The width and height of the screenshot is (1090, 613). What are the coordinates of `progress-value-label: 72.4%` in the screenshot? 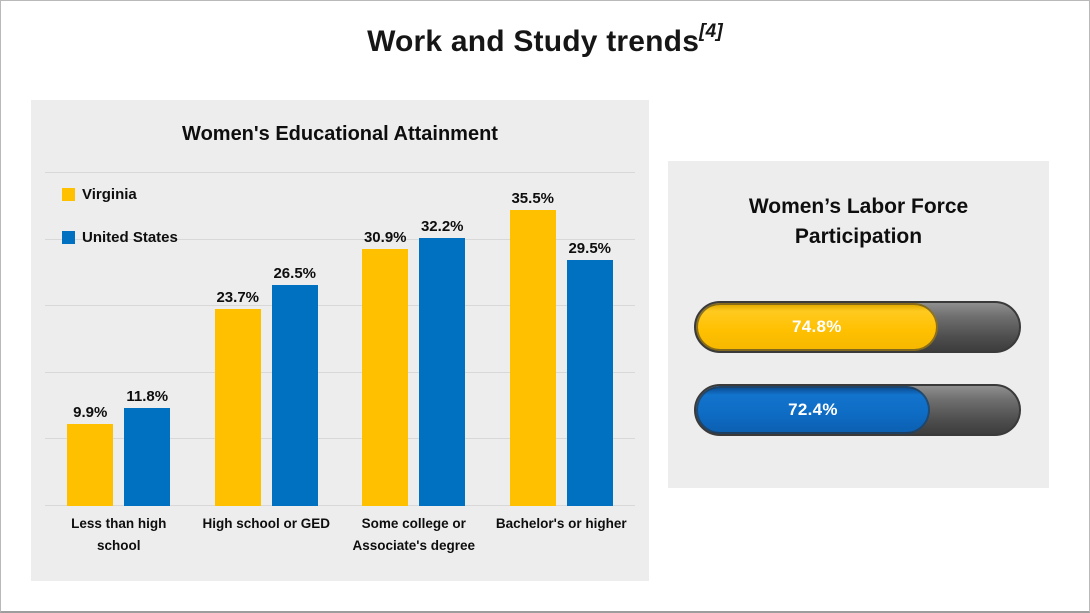 It's located at (813, 409).